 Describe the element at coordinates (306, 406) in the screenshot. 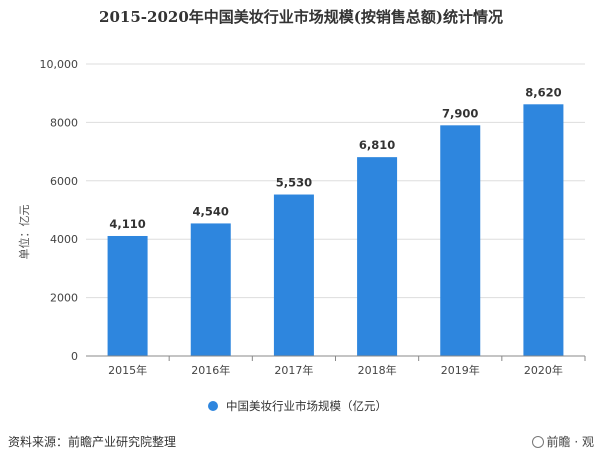

I see `legend-label: 中国美妆行业市场规模（亿元）` at that location.